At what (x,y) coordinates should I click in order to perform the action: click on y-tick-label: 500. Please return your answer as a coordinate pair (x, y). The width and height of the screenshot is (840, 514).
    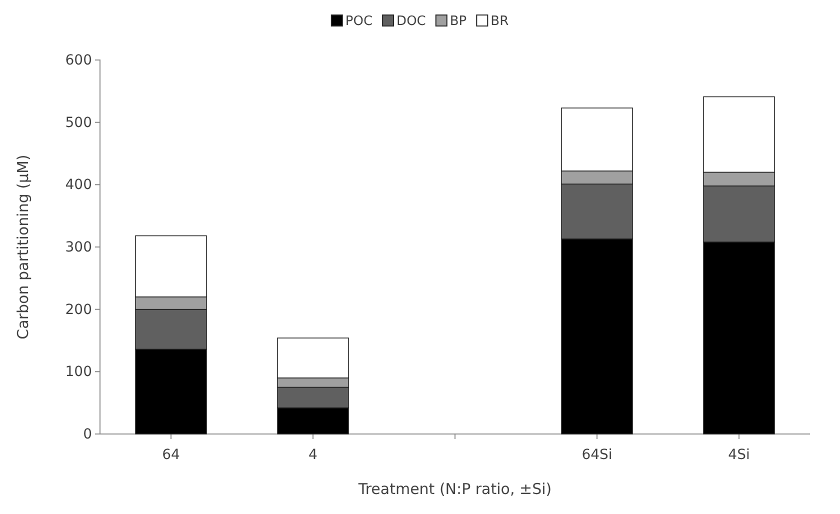
    Looking at the image, I should click on (78, 122).